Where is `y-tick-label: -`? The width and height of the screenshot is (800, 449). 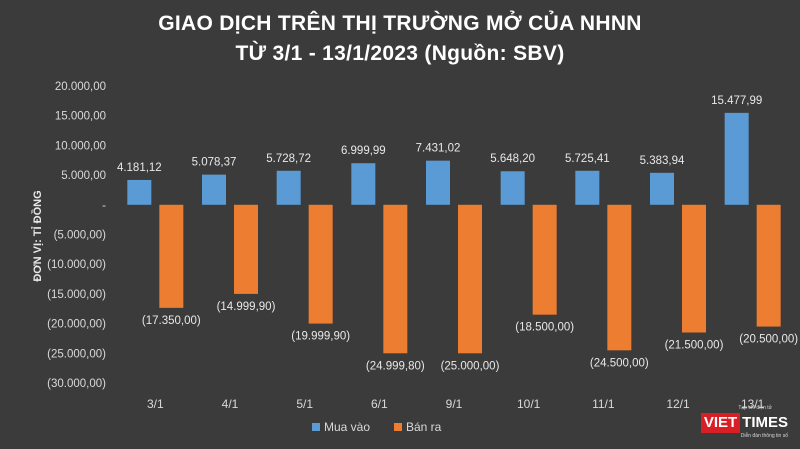
y-tick-label: - is located at coordinates (104, 206).